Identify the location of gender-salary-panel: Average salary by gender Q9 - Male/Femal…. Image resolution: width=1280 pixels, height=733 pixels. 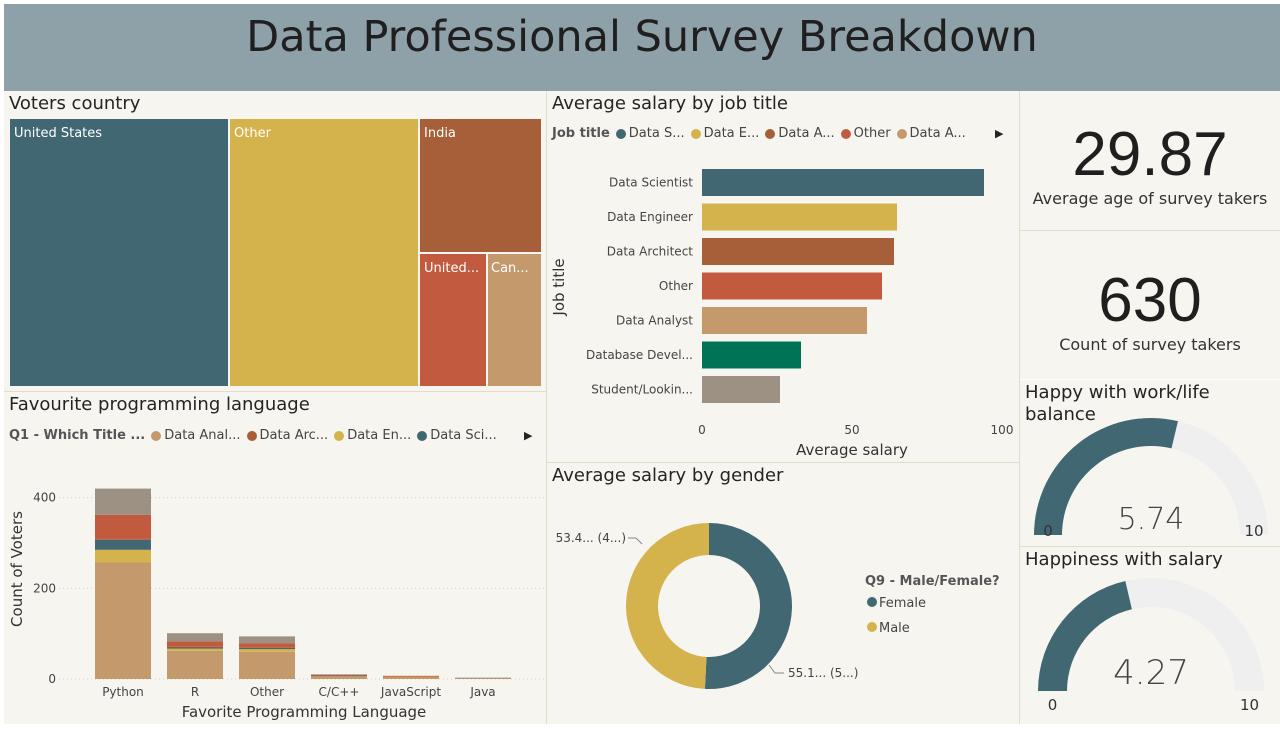
(783, 593).